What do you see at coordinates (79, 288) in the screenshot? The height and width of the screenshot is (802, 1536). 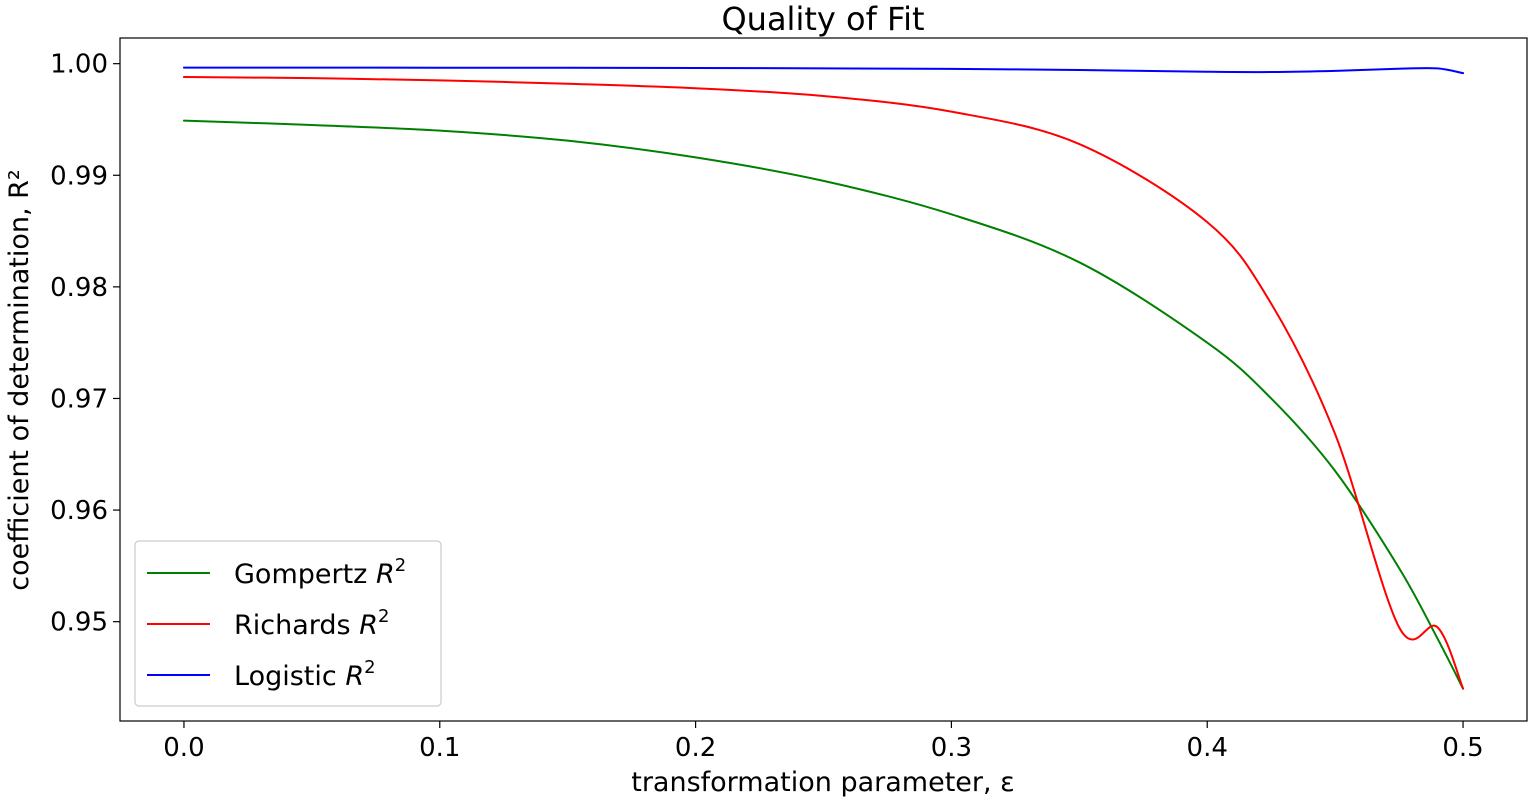 I see `y-tick-label: 0.98` at bounding box center [79, 288].